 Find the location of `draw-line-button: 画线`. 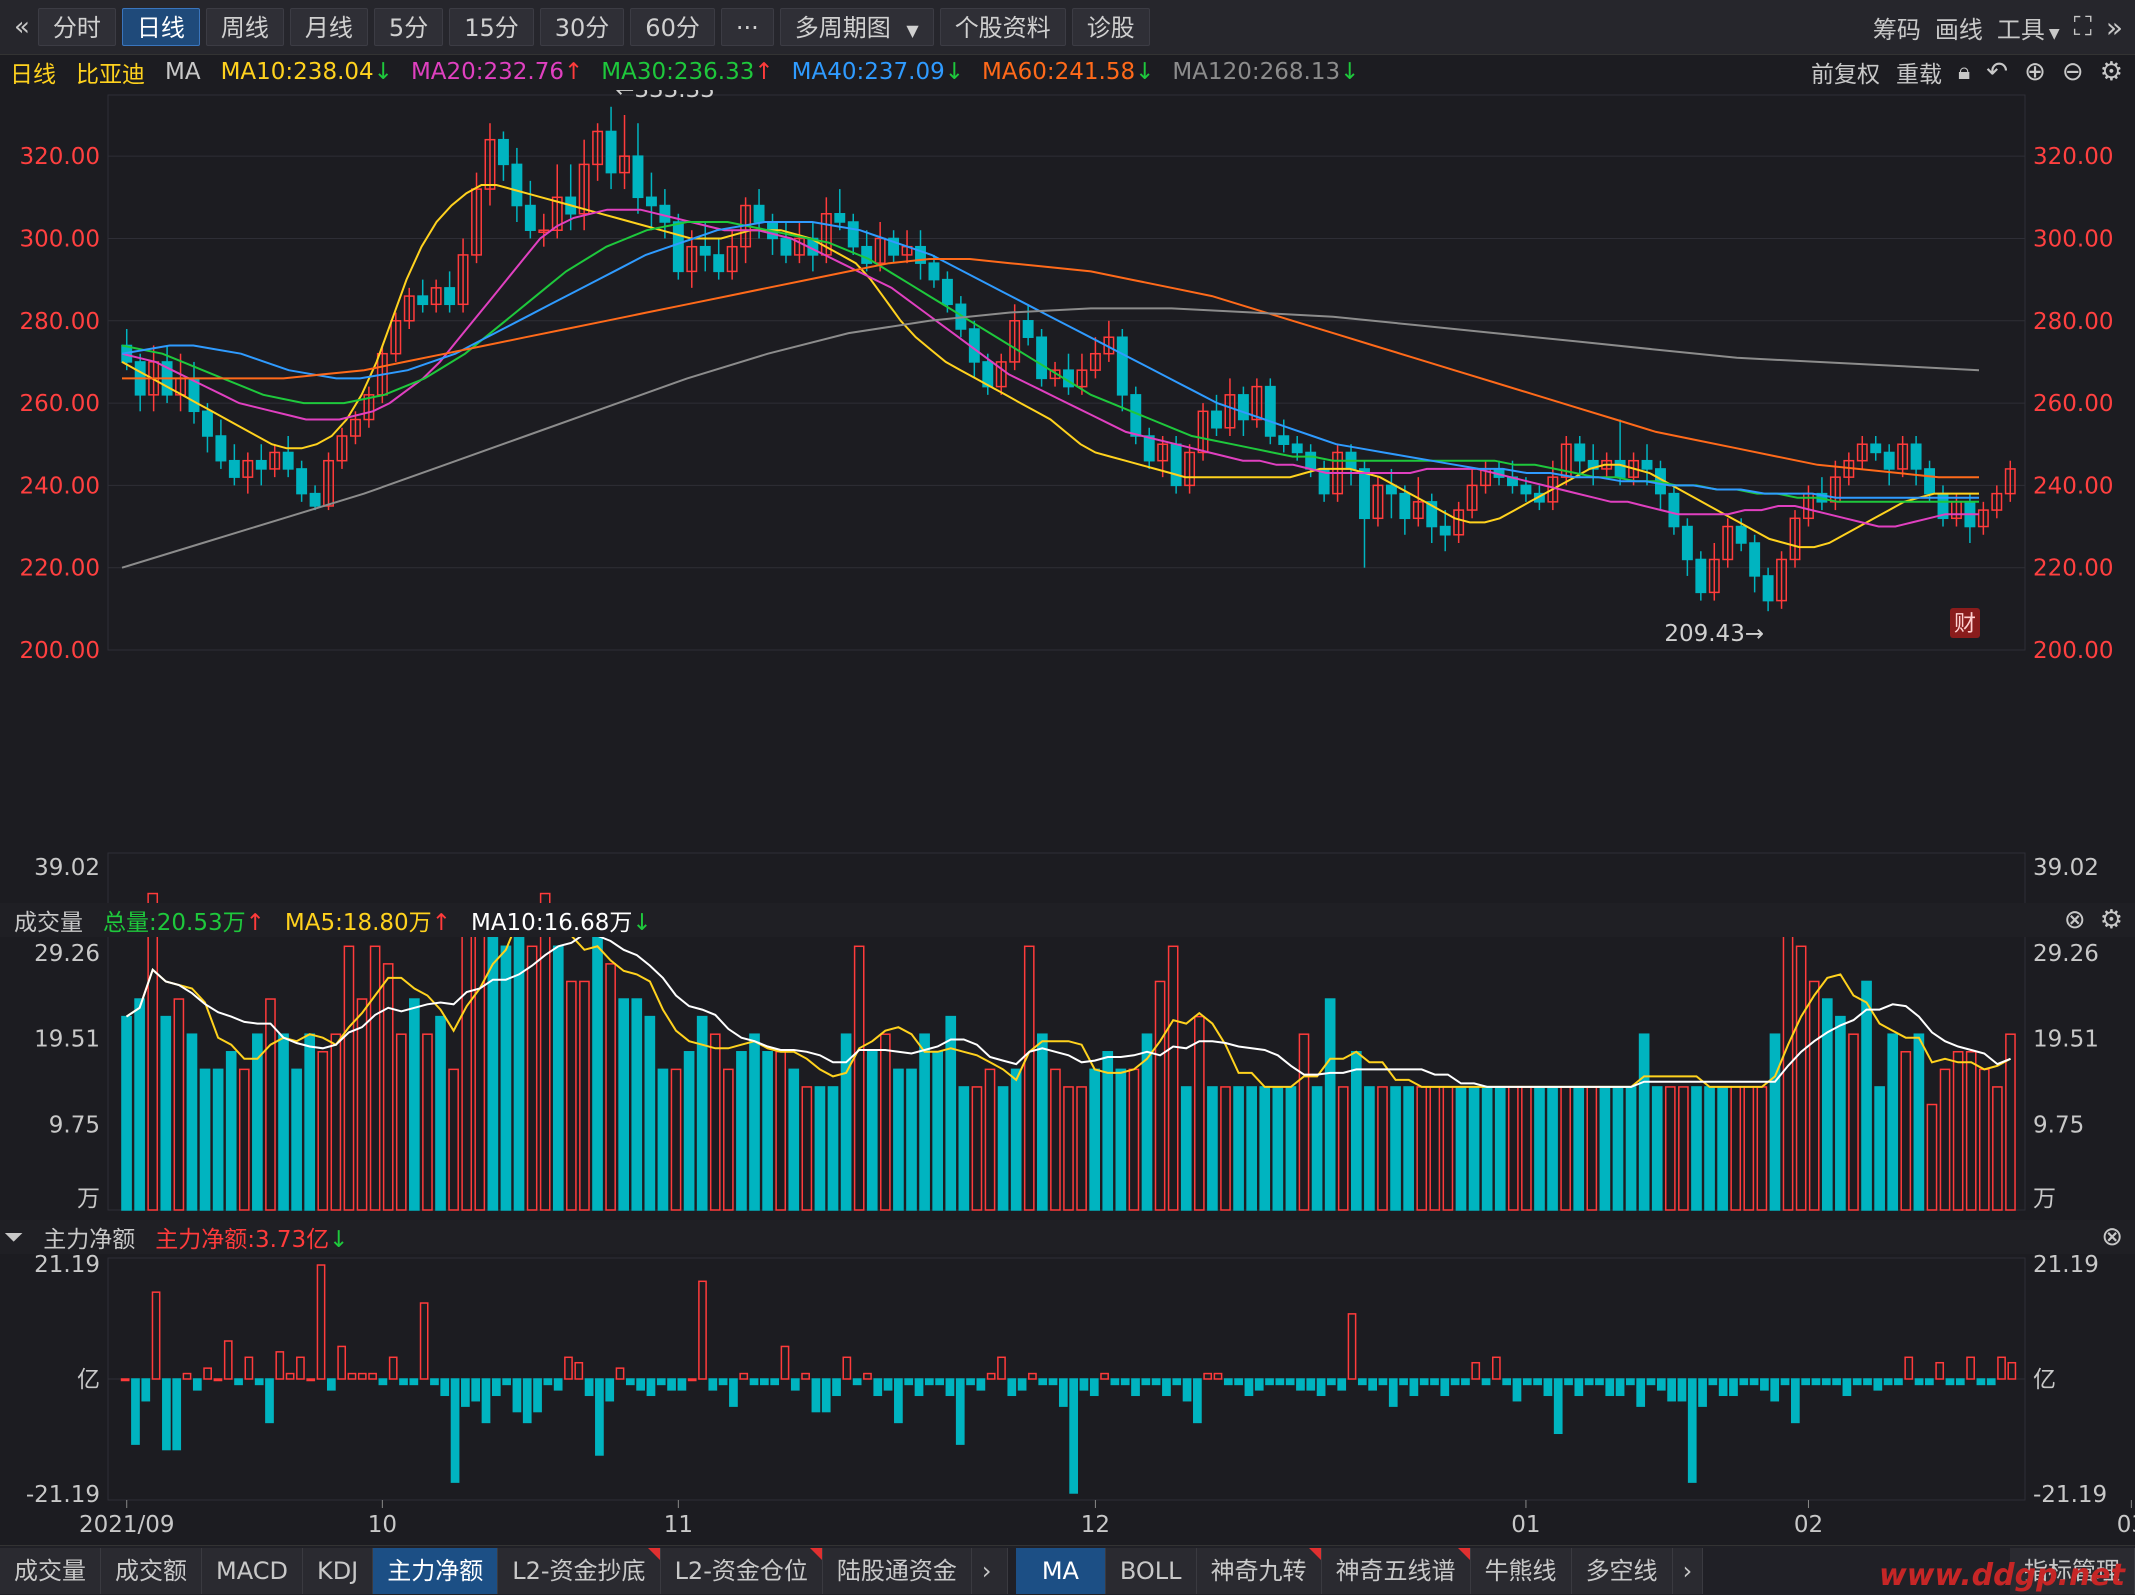

draw-line-button: 画线 is located at coordinates (1958, 29).